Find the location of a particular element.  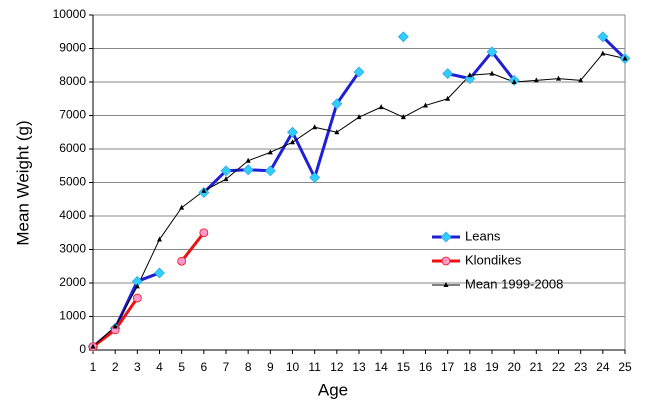

x-tick-label: 6 is located at coordinates (203, 367).